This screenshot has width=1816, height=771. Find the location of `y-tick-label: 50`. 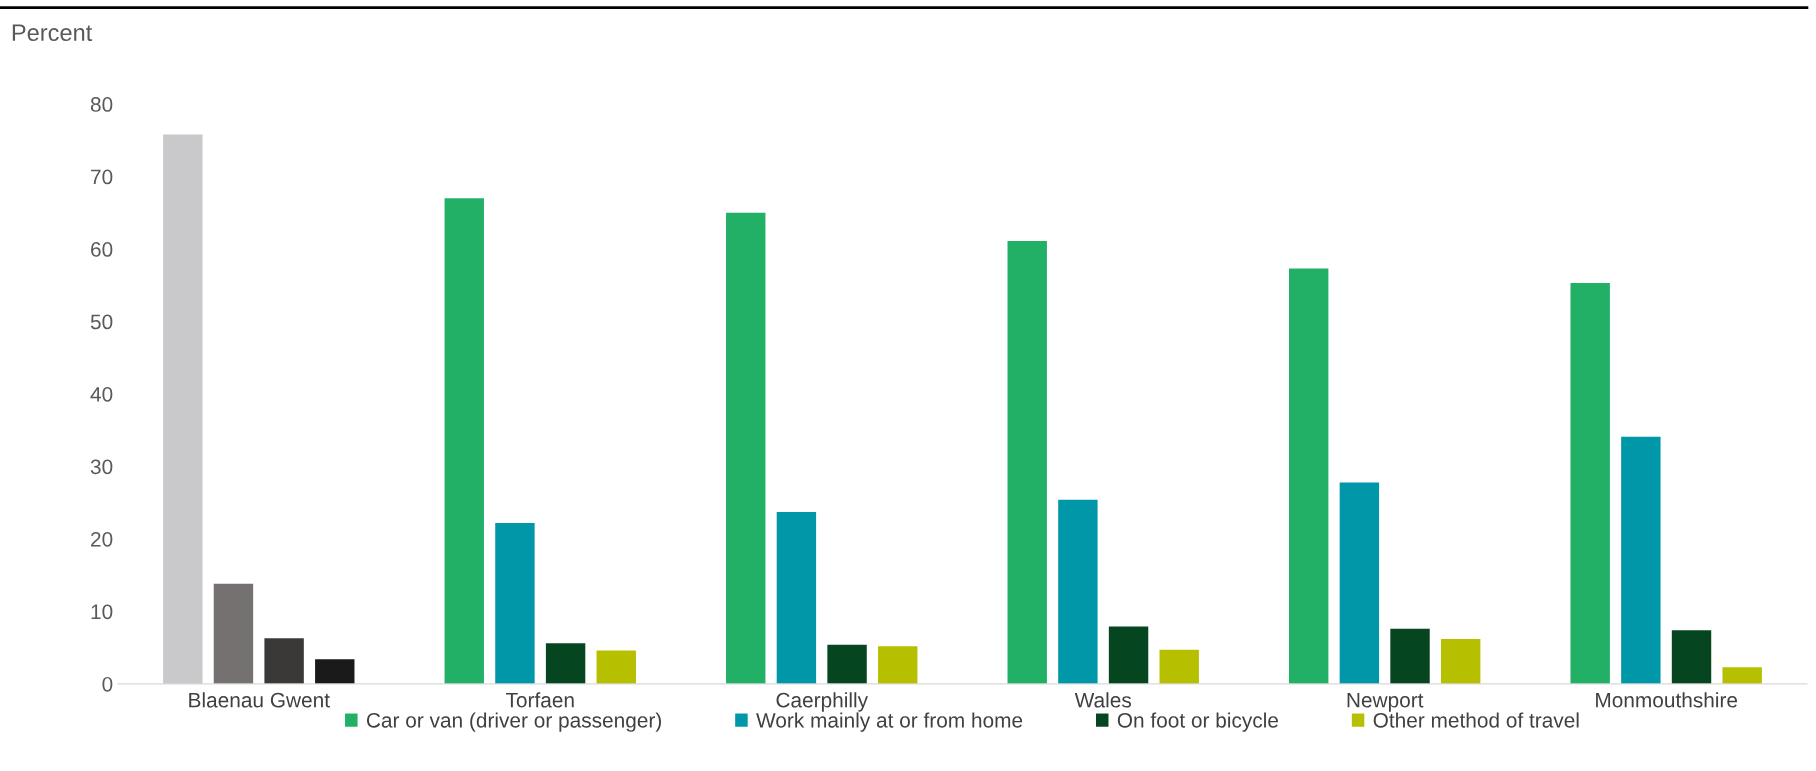

y-tick-label: 50 is located at coordinates (101, 322).